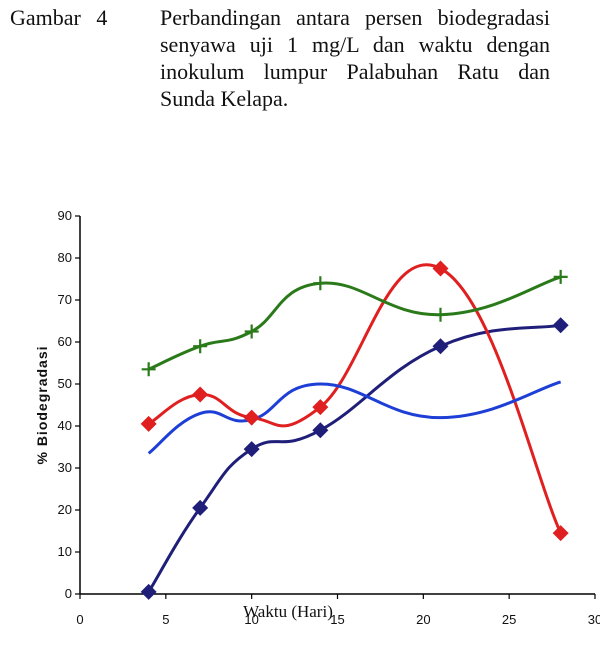  I want to click on y-tick-label: 50, so click(65, 383).